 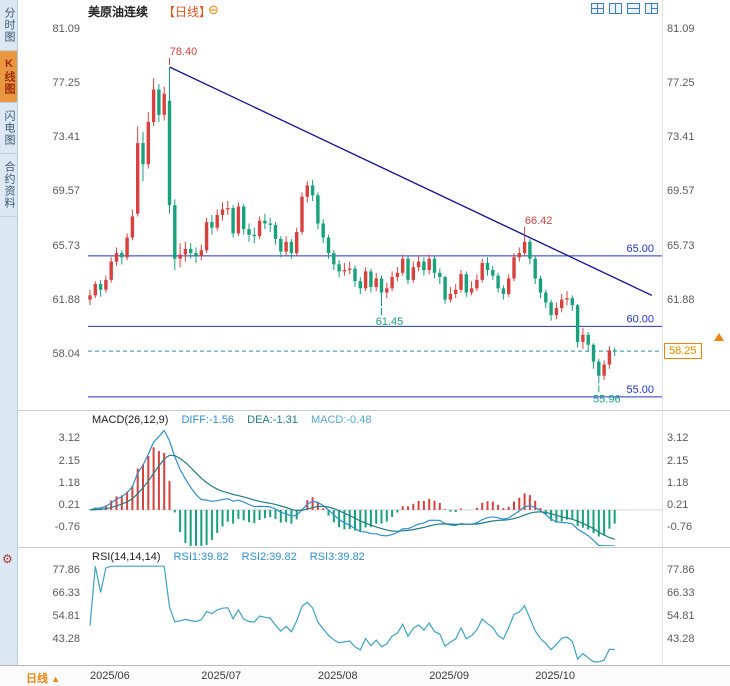 What do you see at coordinates (9, 332) in the screenshot?
I see `left-tab-strip: 分时图 K线图 闪电图 合约资料 ⚙` at bounding box center [9, 332].